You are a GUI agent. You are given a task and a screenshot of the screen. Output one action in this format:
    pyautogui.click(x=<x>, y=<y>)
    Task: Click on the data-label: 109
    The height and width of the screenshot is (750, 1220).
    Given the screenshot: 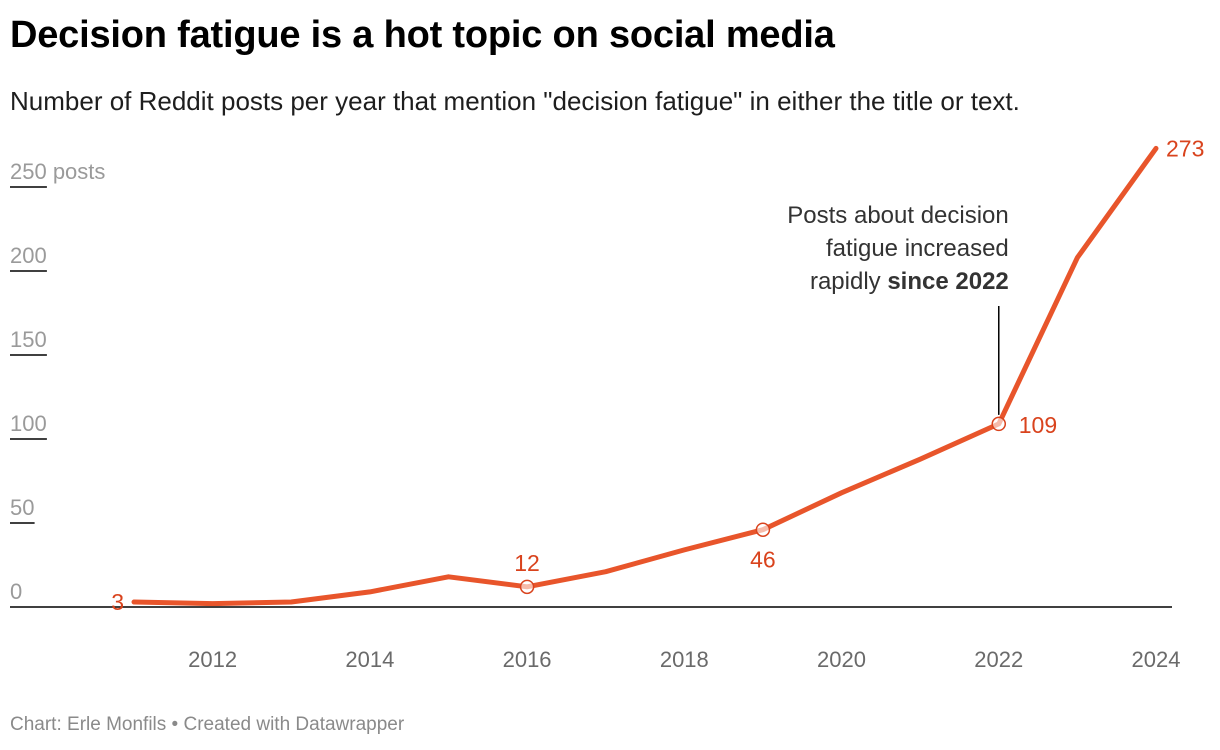 What is the action you would take?
    pyautogui.click(x=1038, y=425)
    